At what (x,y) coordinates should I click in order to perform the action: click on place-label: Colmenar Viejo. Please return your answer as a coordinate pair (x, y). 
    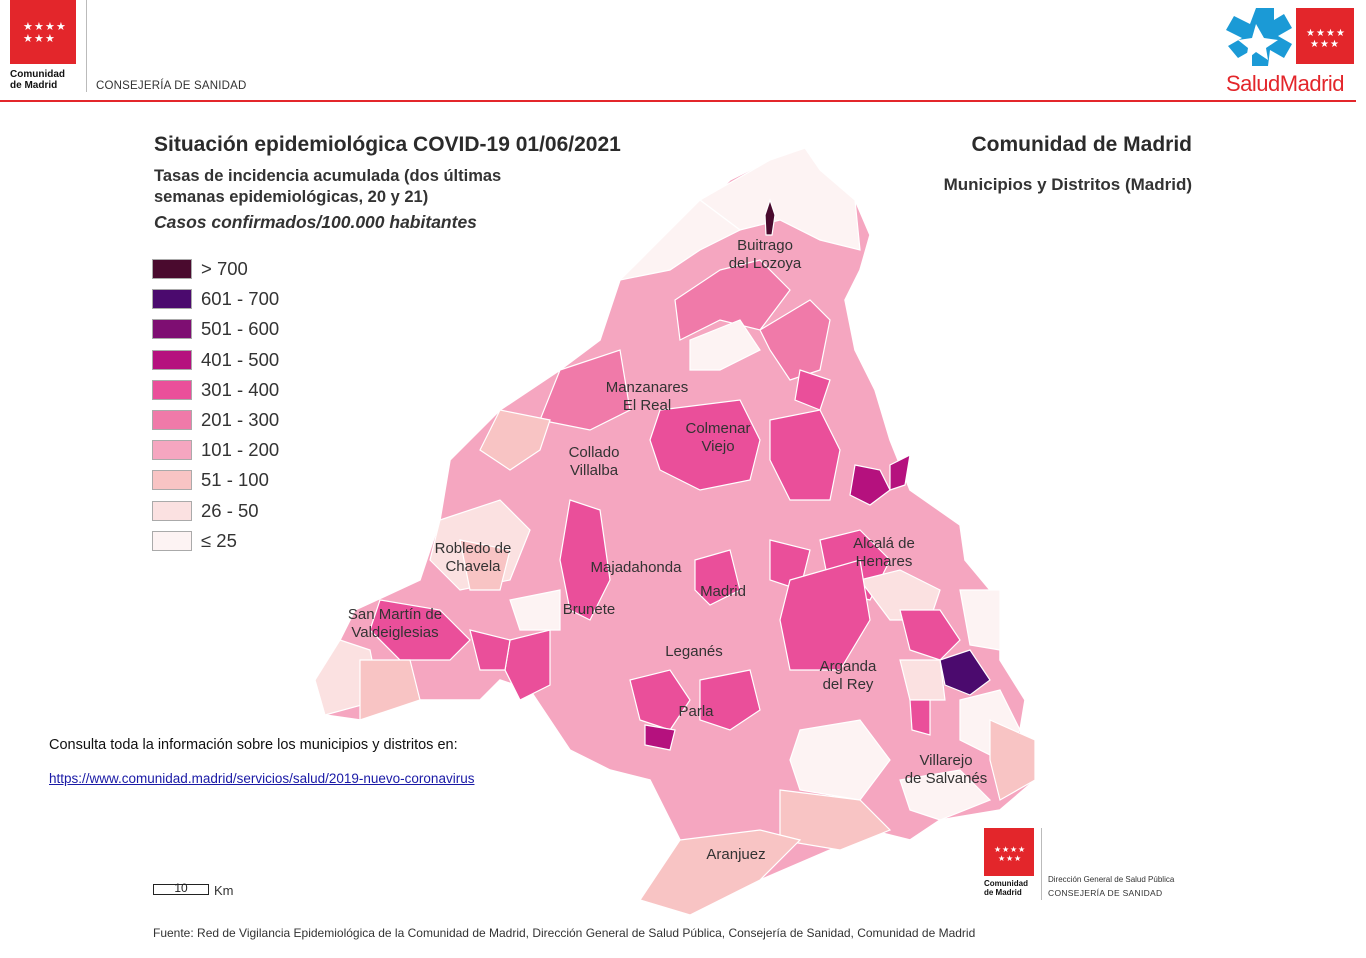
    Looking at the image, I should click on (717, 437).